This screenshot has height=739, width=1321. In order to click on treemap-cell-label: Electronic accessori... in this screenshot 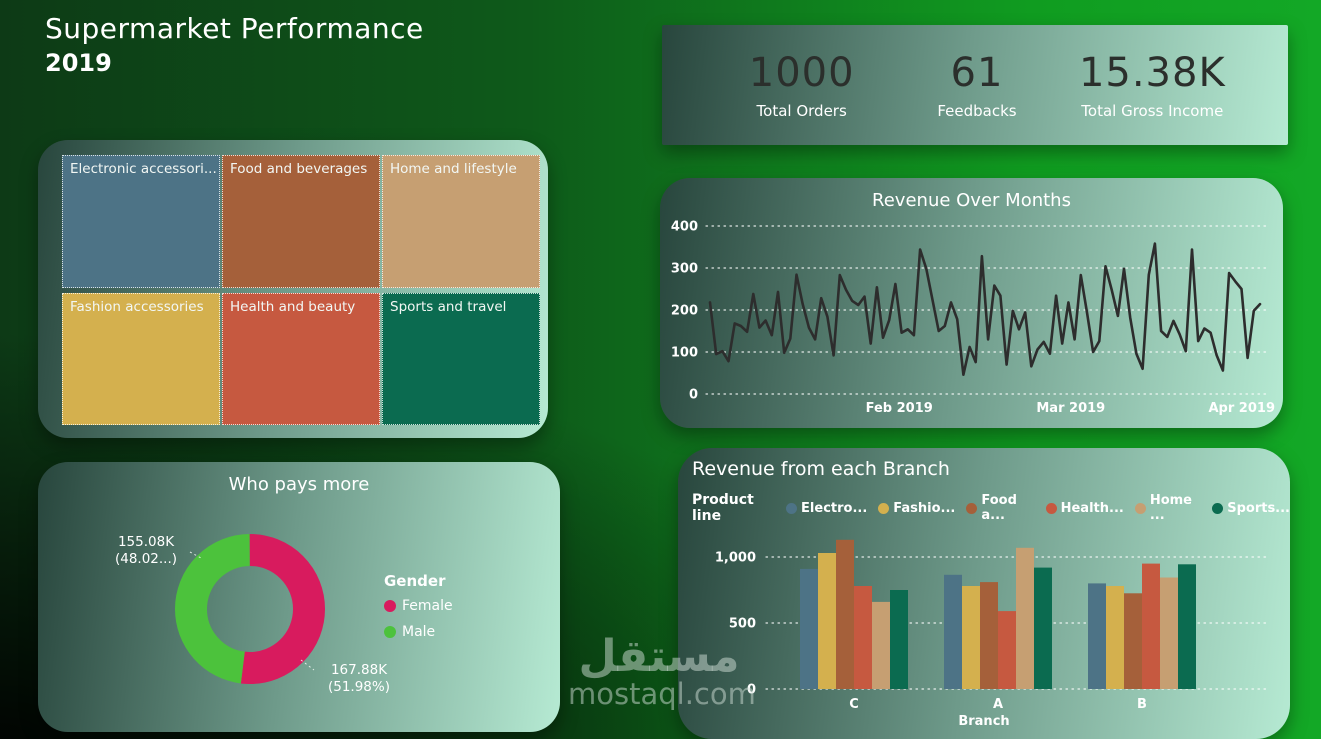, I will do `click(143, 169)`.